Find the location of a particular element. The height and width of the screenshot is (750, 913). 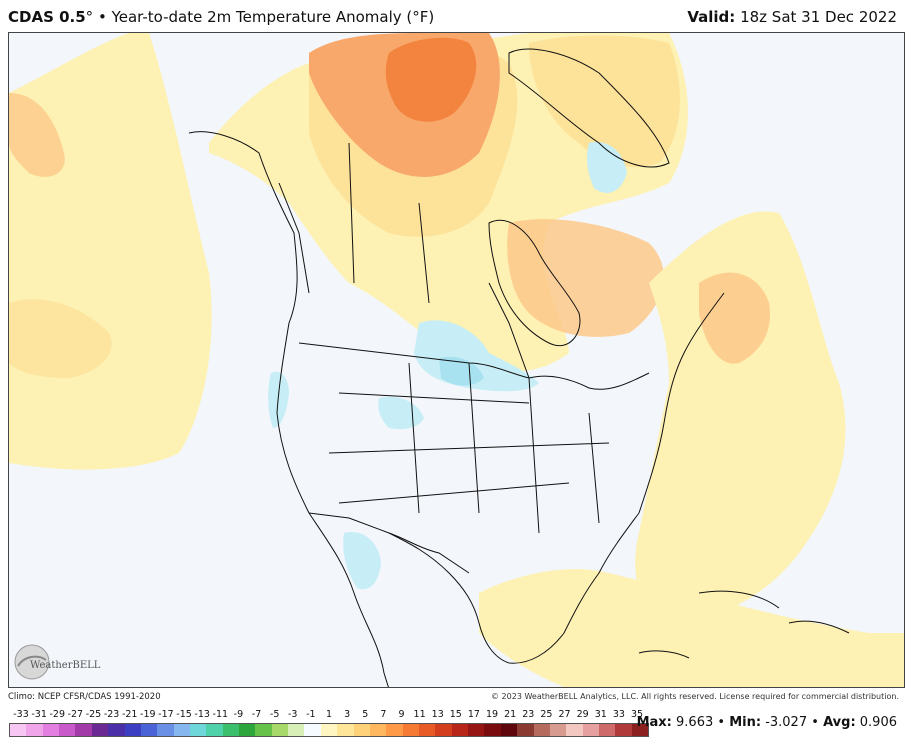

min-label: Min: is located at coordinates (745, 722).